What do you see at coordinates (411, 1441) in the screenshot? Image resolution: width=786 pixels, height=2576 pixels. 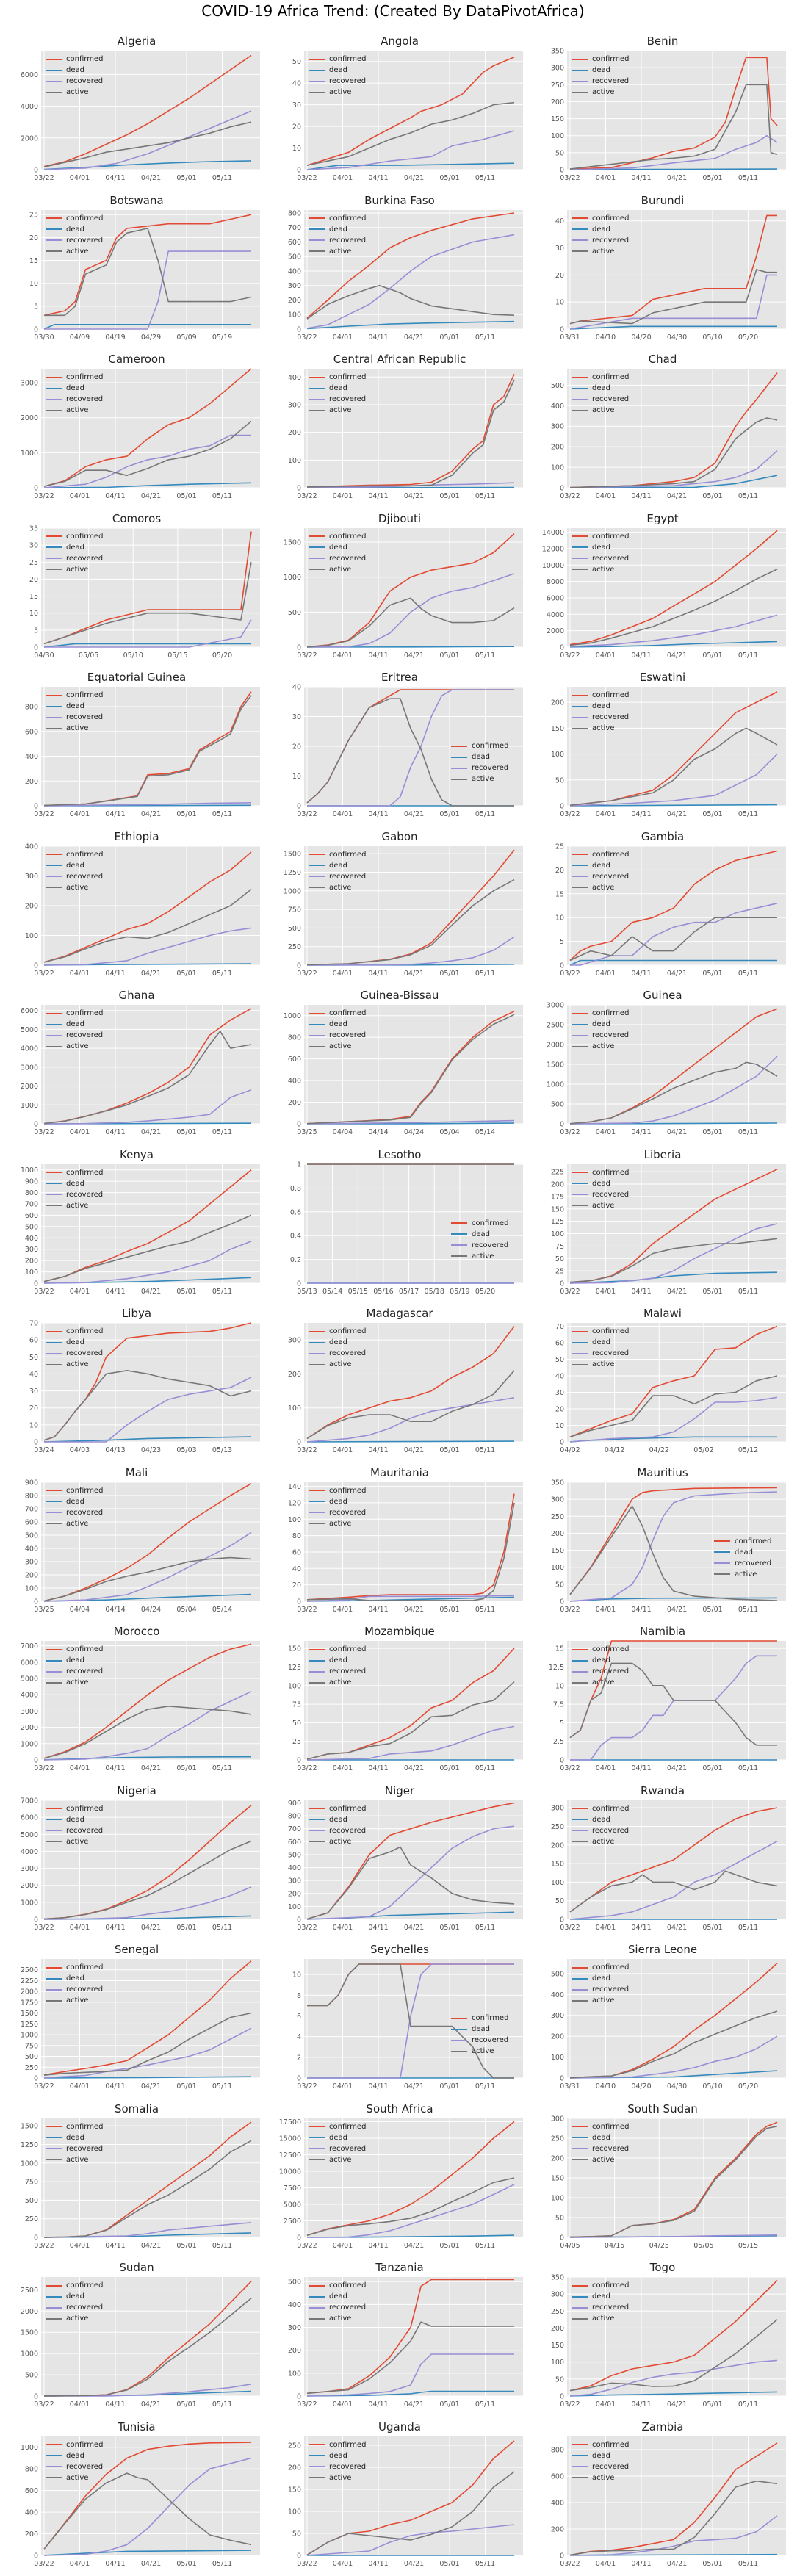 I see `series-line-dead` at bounding box center [411, 1441].